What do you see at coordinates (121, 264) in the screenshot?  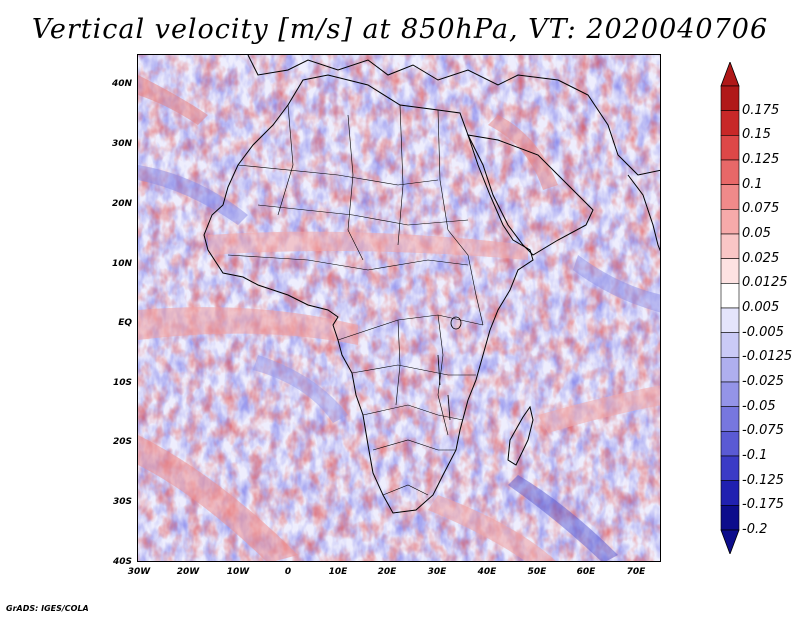 I see `lat-tick-10n: 10N` at bounding box center [121, 264].